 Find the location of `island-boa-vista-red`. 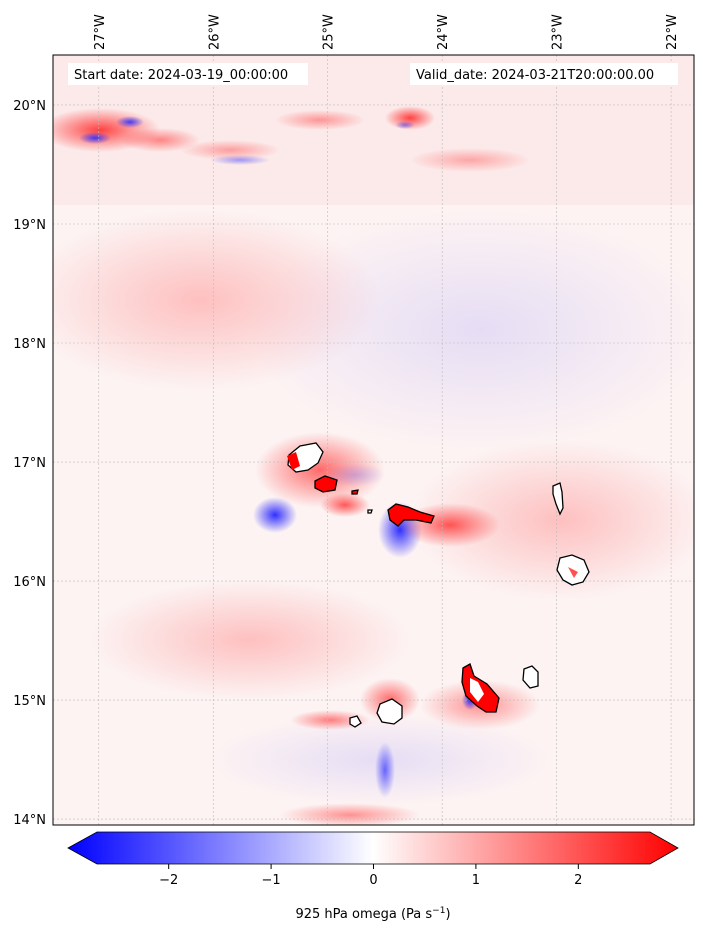

island-boa-vista-red is located at coordinates (573, 572).